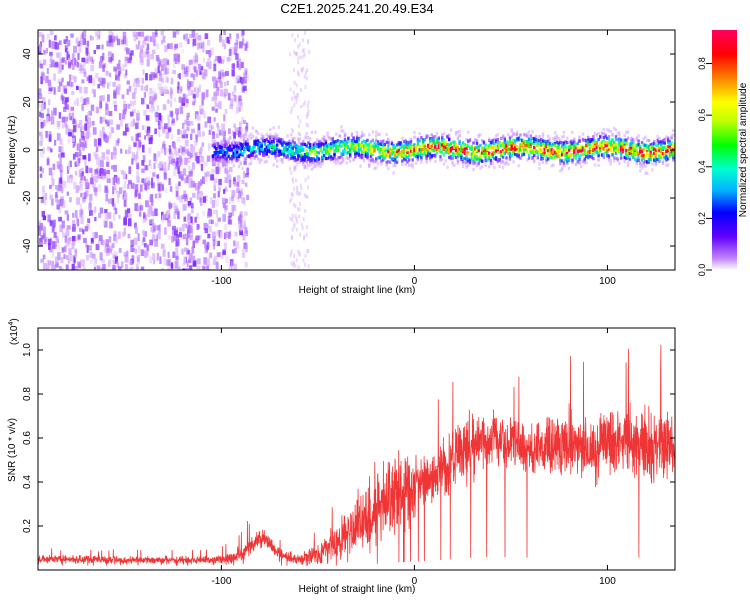 The width and height of the screenshot is (750, 600). I want to click on faint-band-cell, so click(294, 169).